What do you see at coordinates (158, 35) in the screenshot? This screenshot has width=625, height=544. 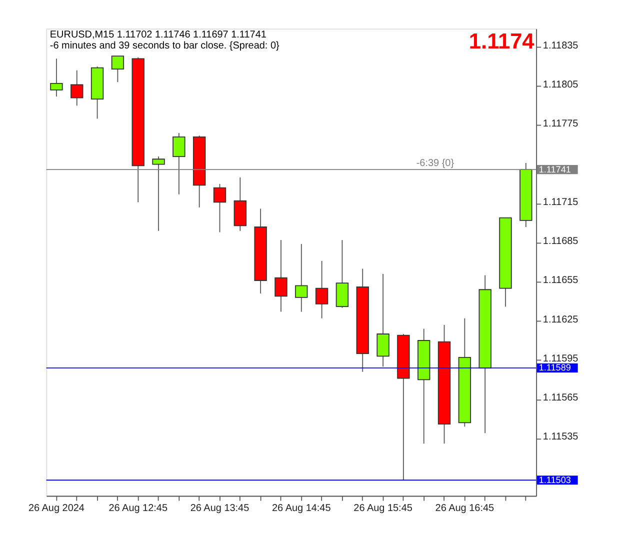 I see `chart-title: EURUSD,M15 1.11702 1.11746 1.11697 1.11741` at bounding box center [158, 35].